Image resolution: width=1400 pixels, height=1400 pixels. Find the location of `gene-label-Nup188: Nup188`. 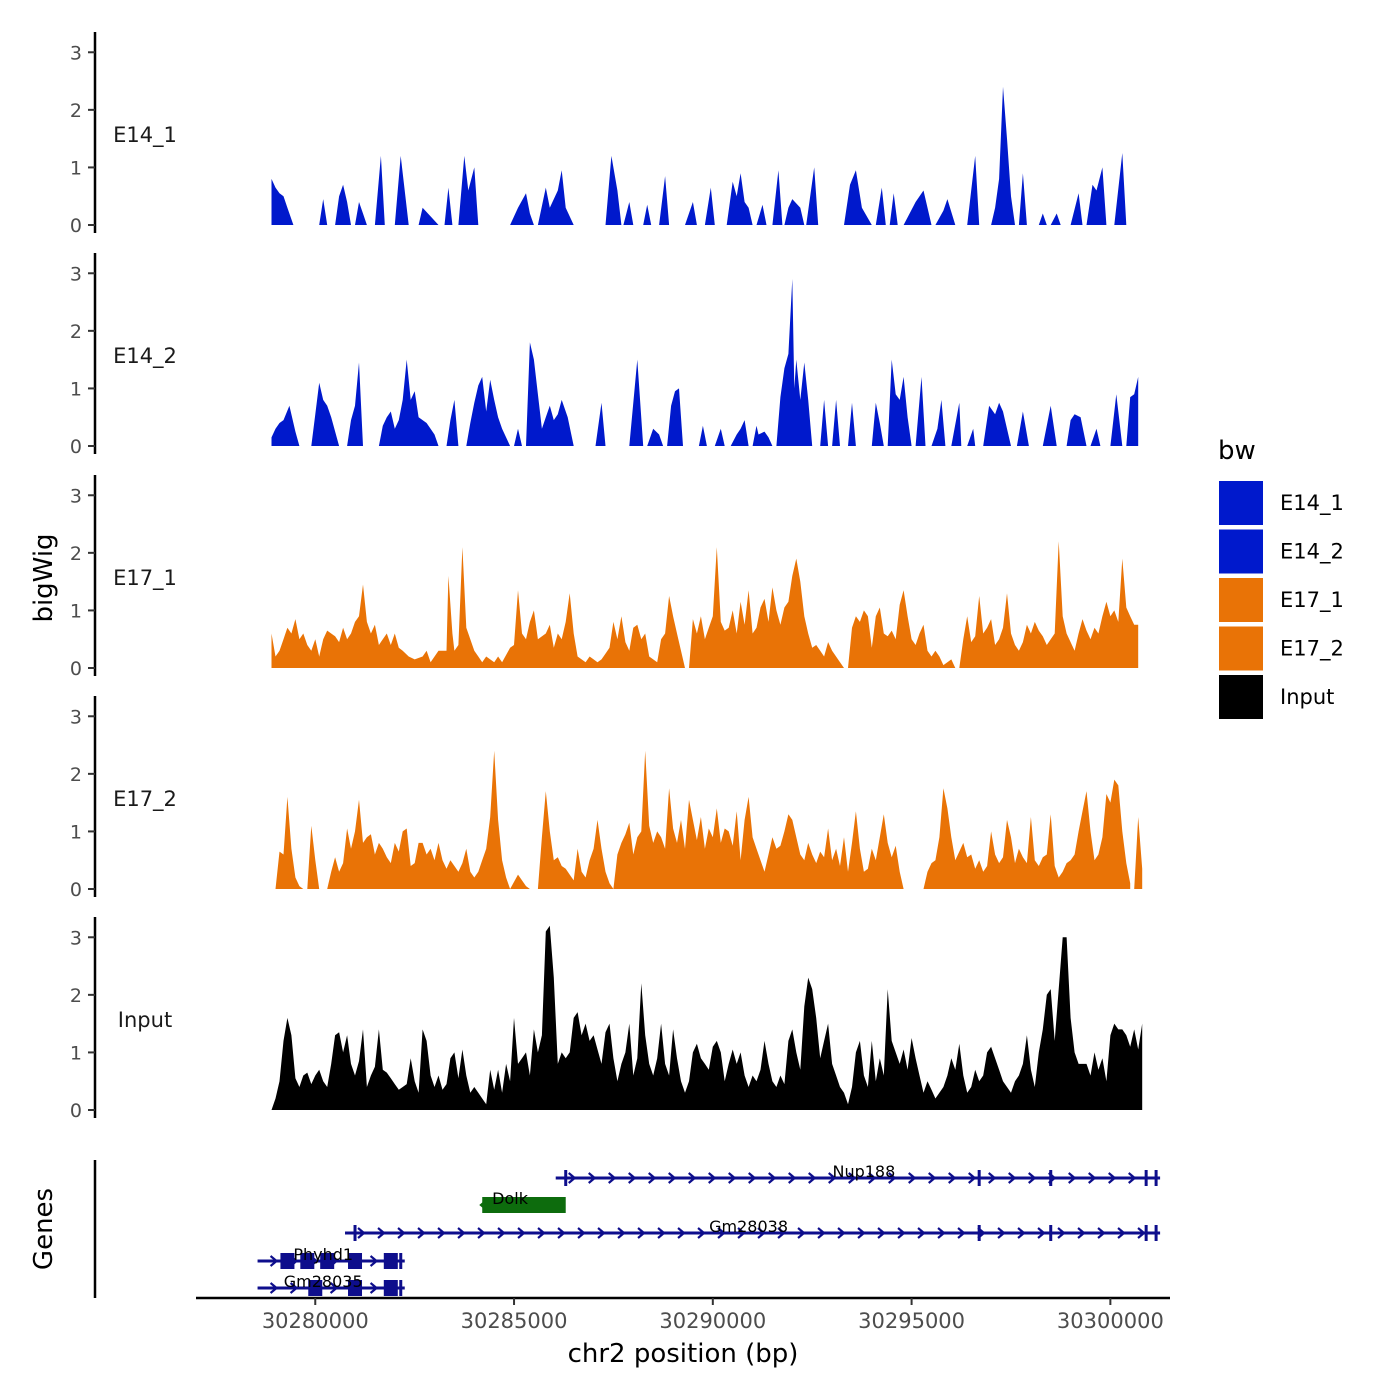

gene-label-Nup188: Nup188 is located at coordinates (863, 1171).